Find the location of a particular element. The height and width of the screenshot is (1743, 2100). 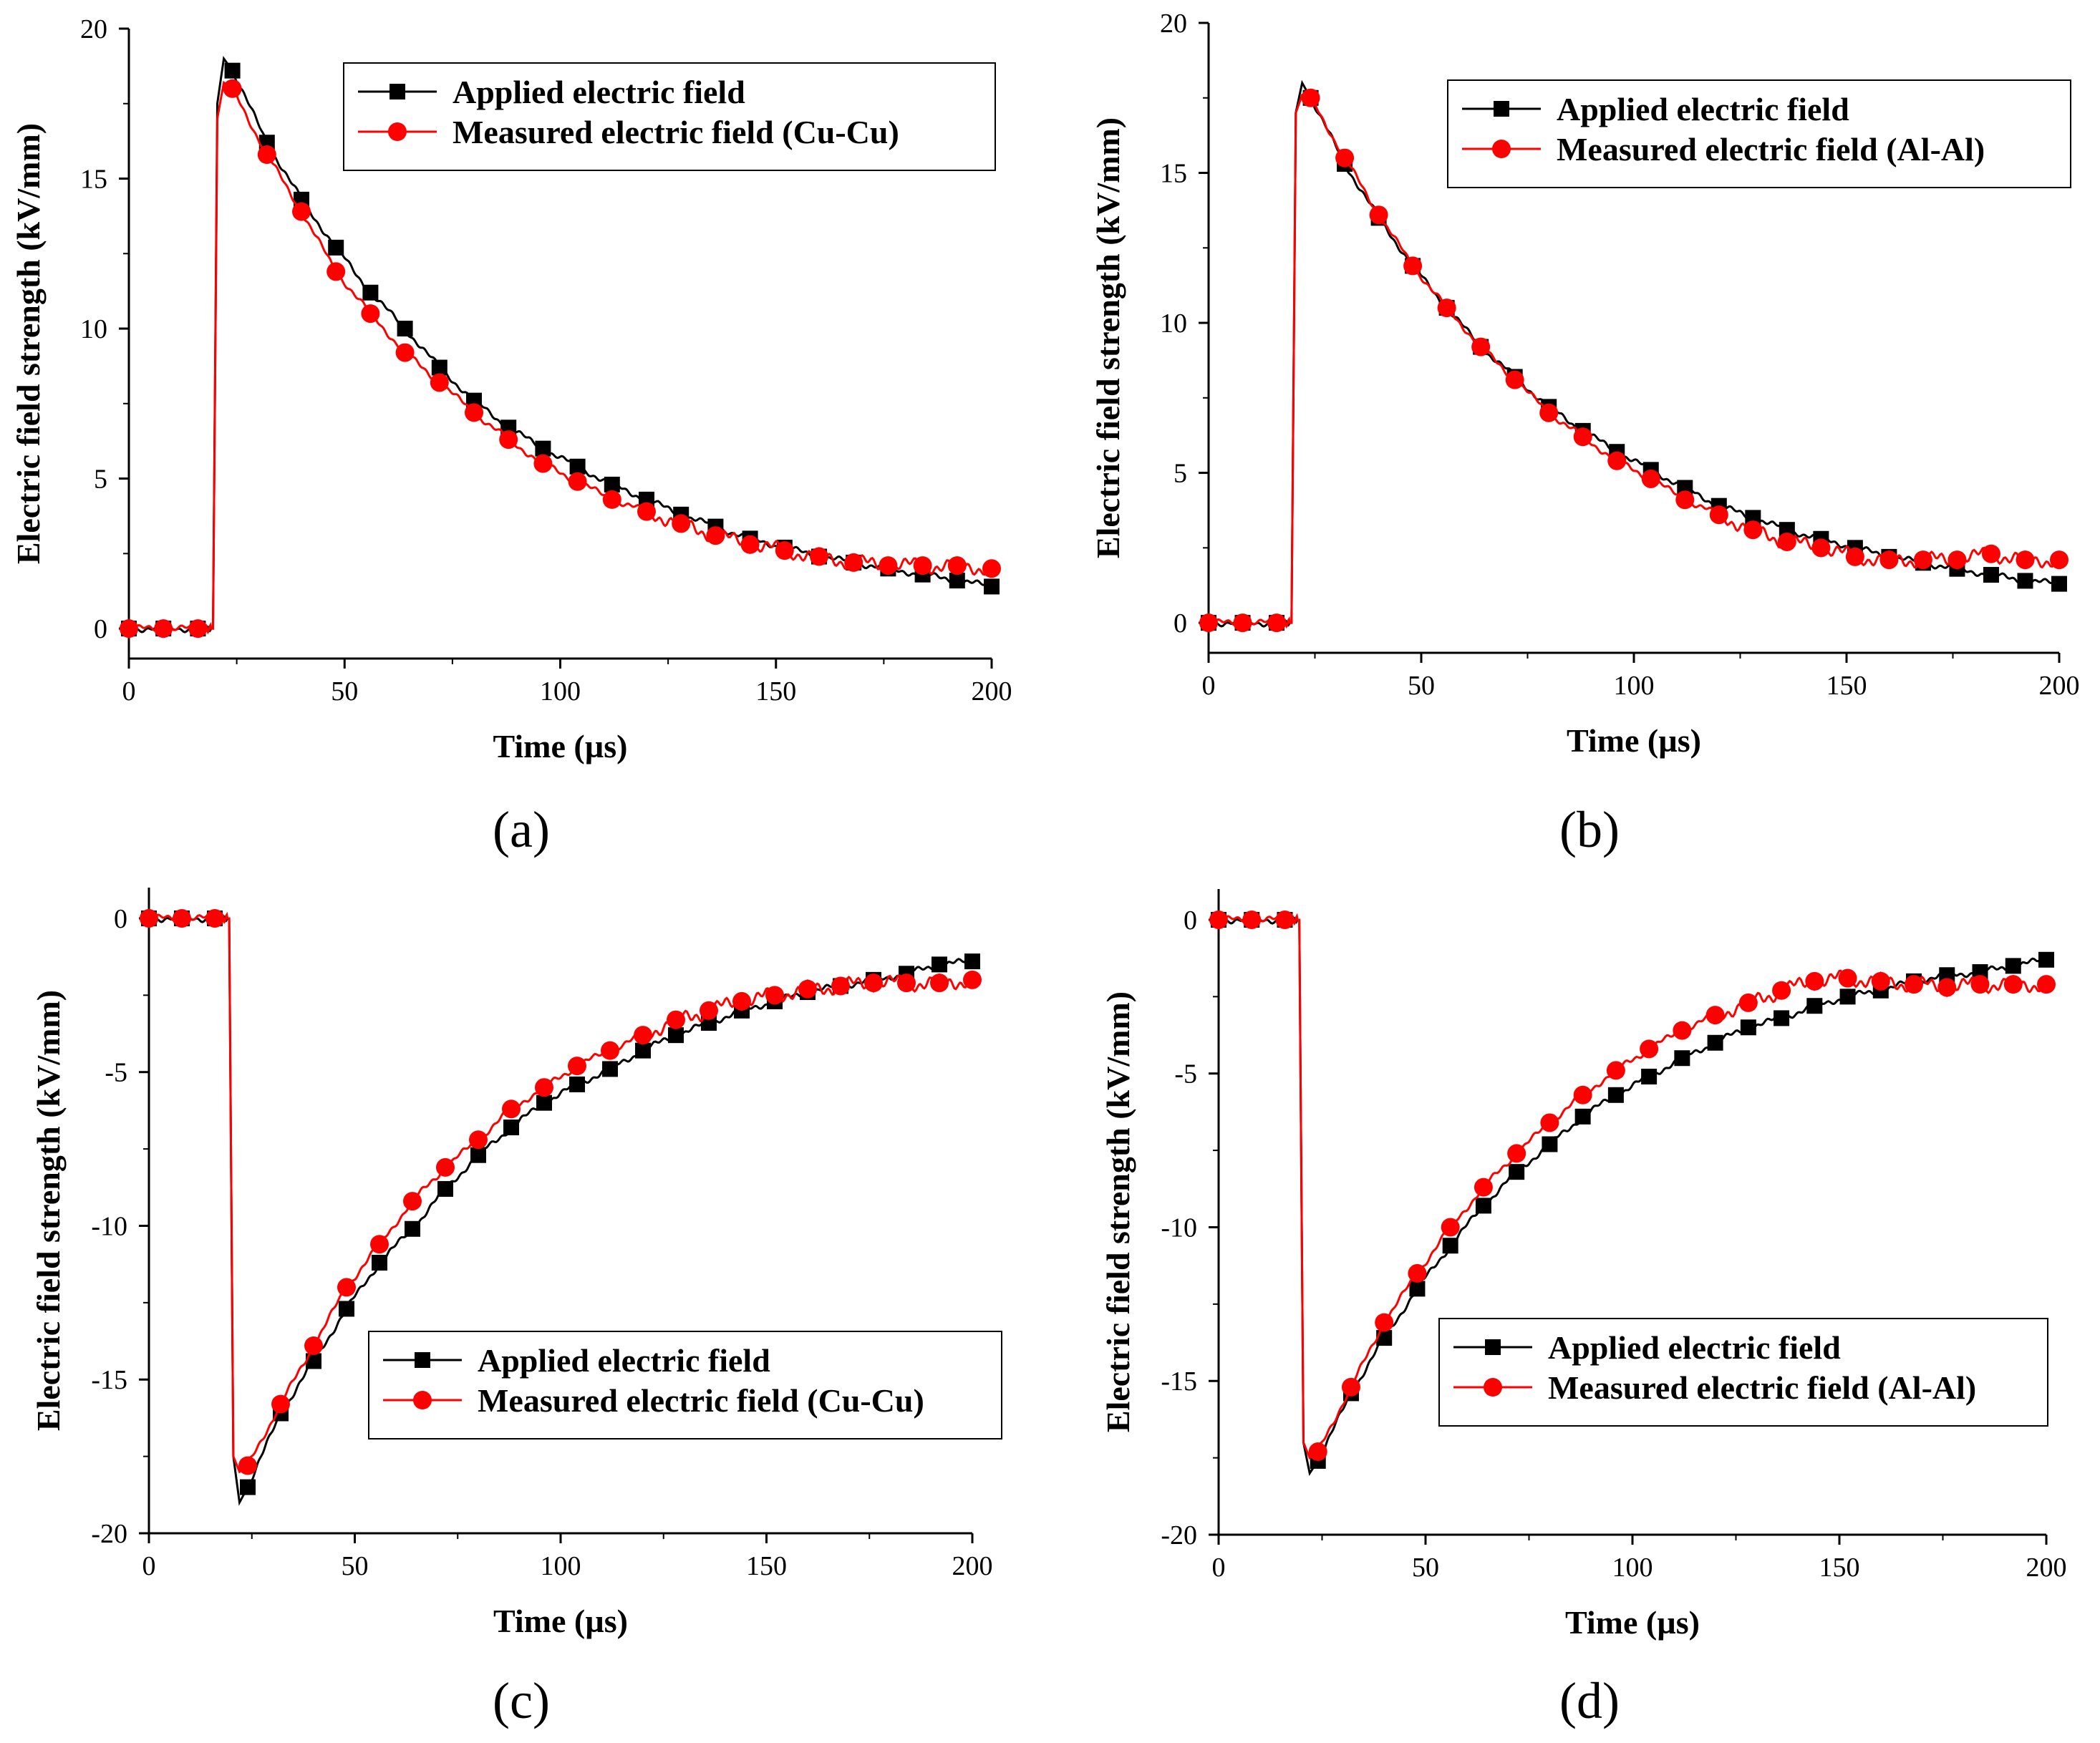

x-tick-label: 0 is located at coordinates (149, 1566).